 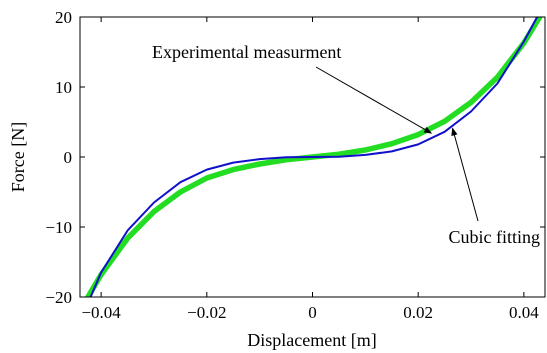 What do you see at coordinates (101, 312) in the screenshot?
I see `x-tick-label: −0.04` at bounding box center [101, 312].